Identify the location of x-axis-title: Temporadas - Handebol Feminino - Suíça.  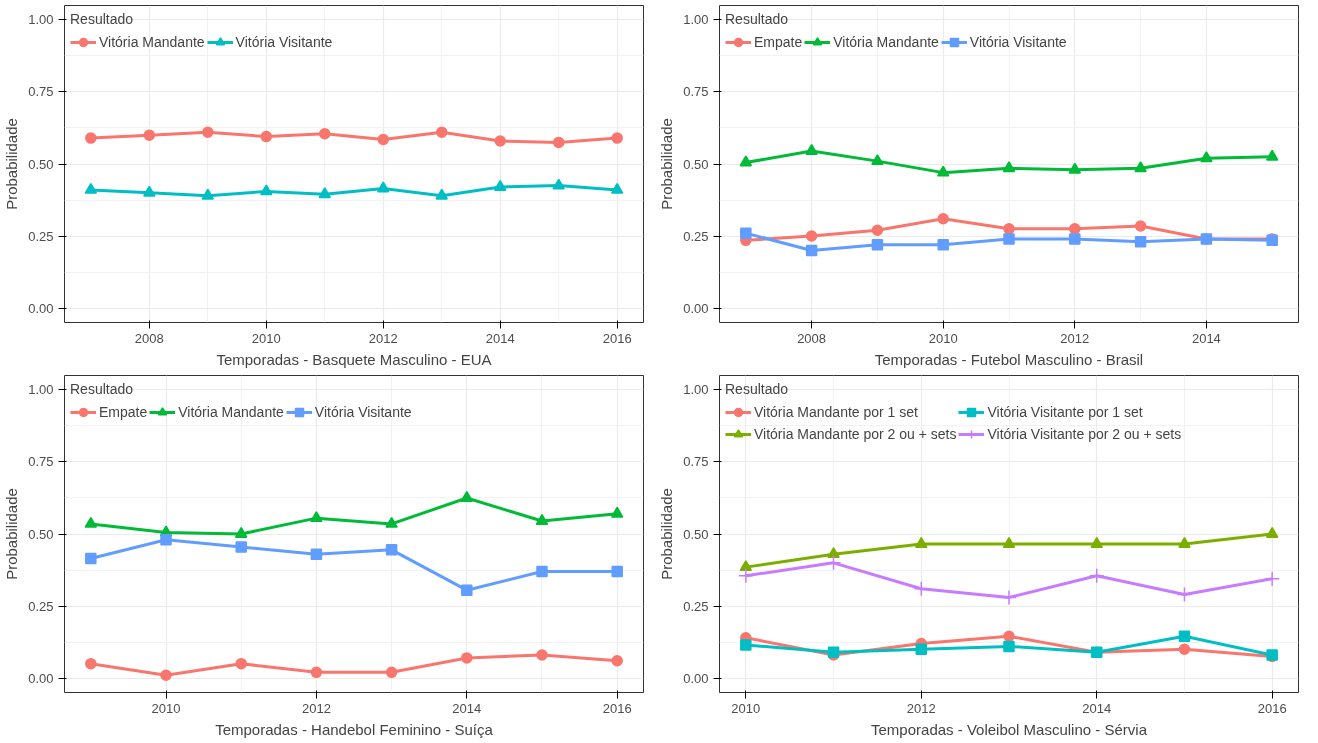
(354, 729).